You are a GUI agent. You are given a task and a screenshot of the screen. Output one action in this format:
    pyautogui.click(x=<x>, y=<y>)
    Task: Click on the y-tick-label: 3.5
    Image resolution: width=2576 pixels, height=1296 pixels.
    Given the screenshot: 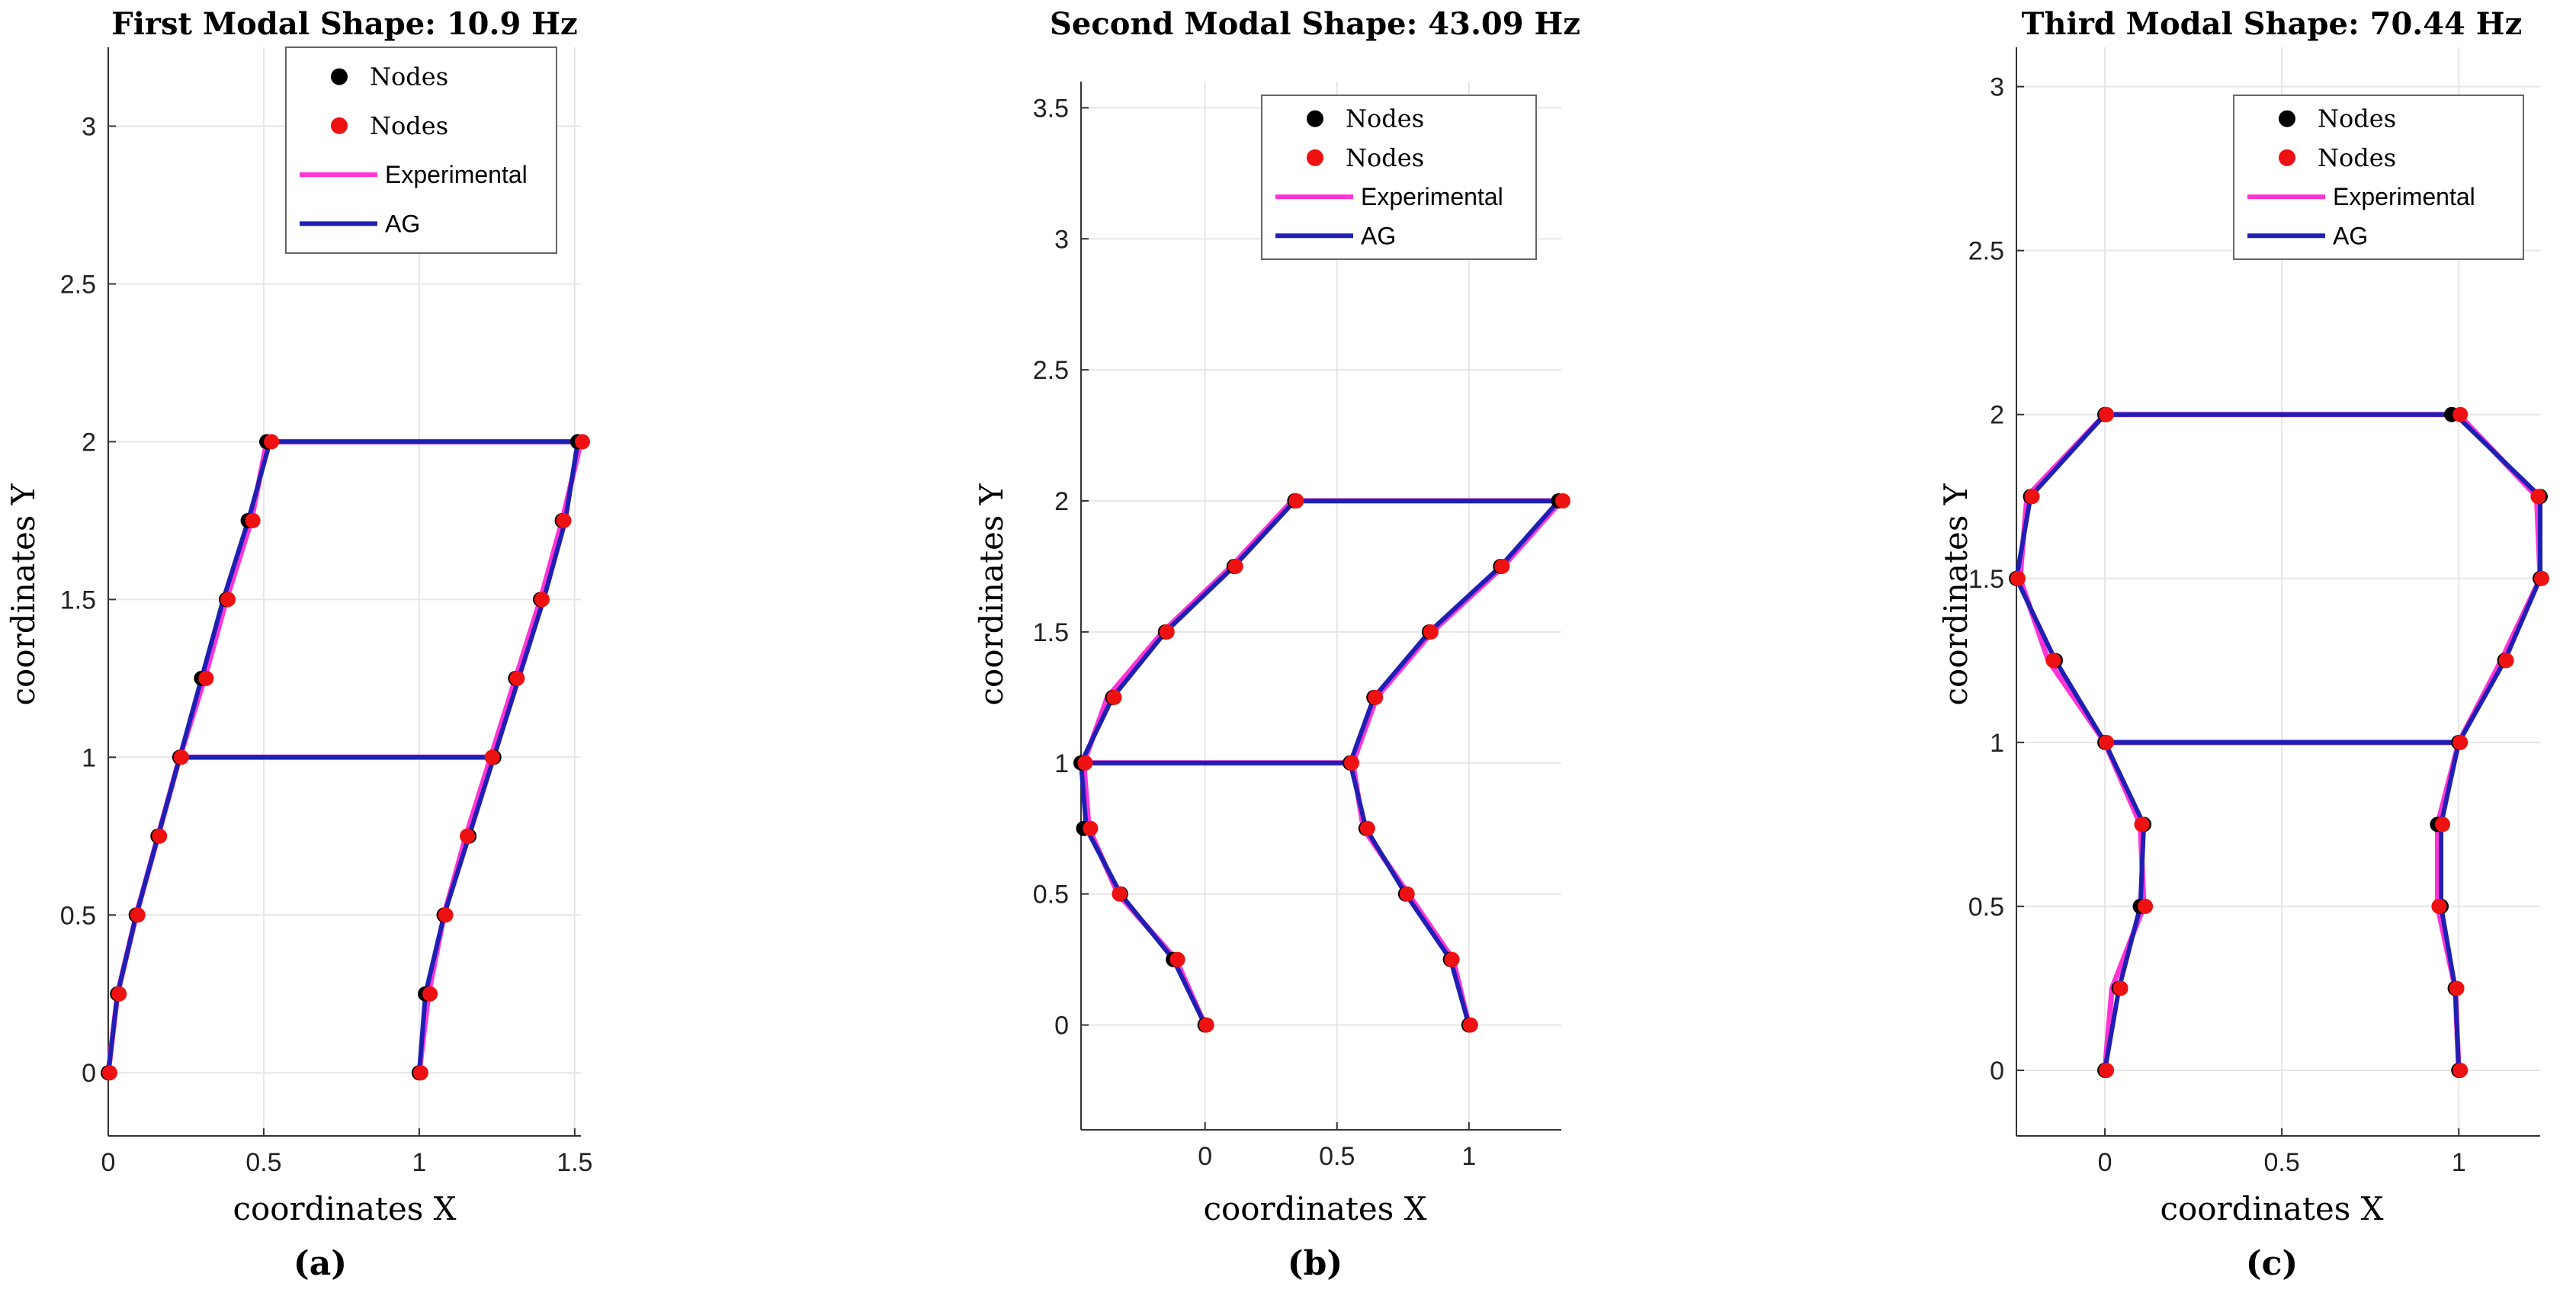 What is the action you would take?
    pyautogui.click(x=1051, y=109)
    